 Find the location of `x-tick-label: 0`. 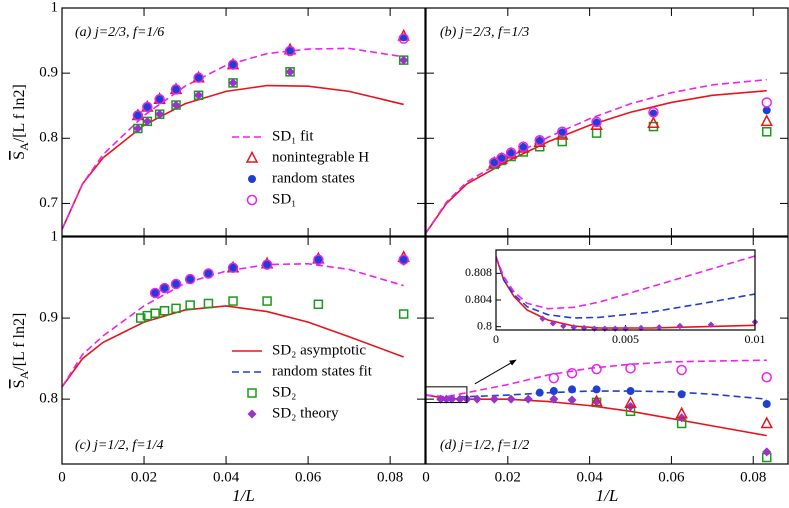

x-tick-label: 0 is located at coordinates (496, 339).